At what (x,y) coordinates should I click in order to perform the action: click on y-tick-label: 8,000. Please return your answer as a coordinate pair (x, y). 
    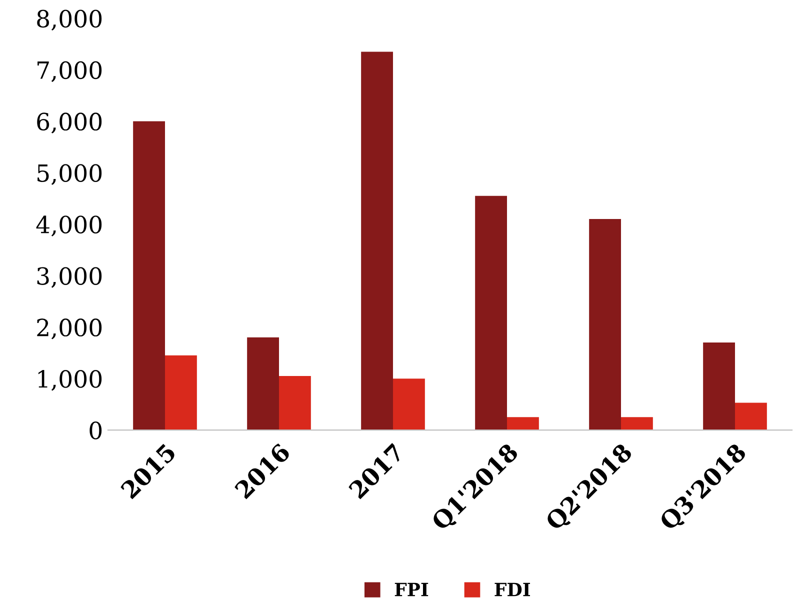
    Looking at the image, I should click on (69, 20).